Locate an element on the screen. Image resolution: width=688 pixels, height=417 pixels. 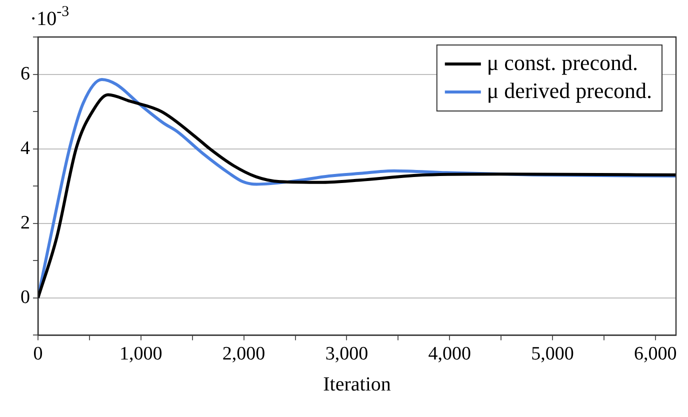
legend-label: μ derived precond. is located at coordinates (569, 90).